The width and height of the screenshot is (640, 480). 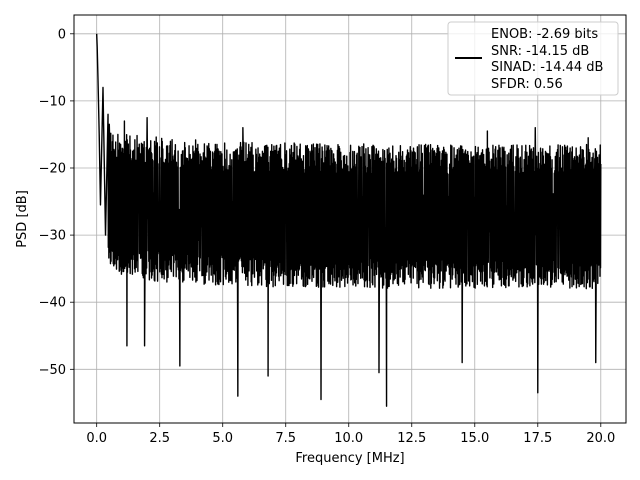 I want to click on x-axis-label: Frequency [MHz], so click(x=349, y=458).